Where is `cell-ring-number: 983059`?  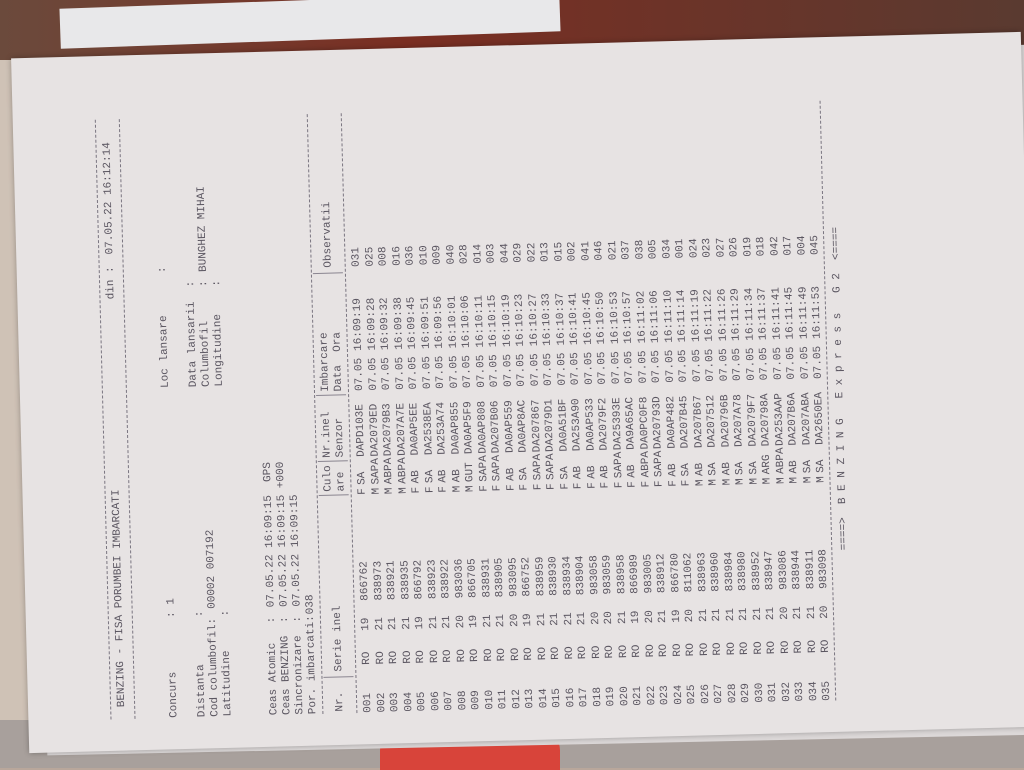 cell-ring-number: 983059 is located at coordinates (608, 574).